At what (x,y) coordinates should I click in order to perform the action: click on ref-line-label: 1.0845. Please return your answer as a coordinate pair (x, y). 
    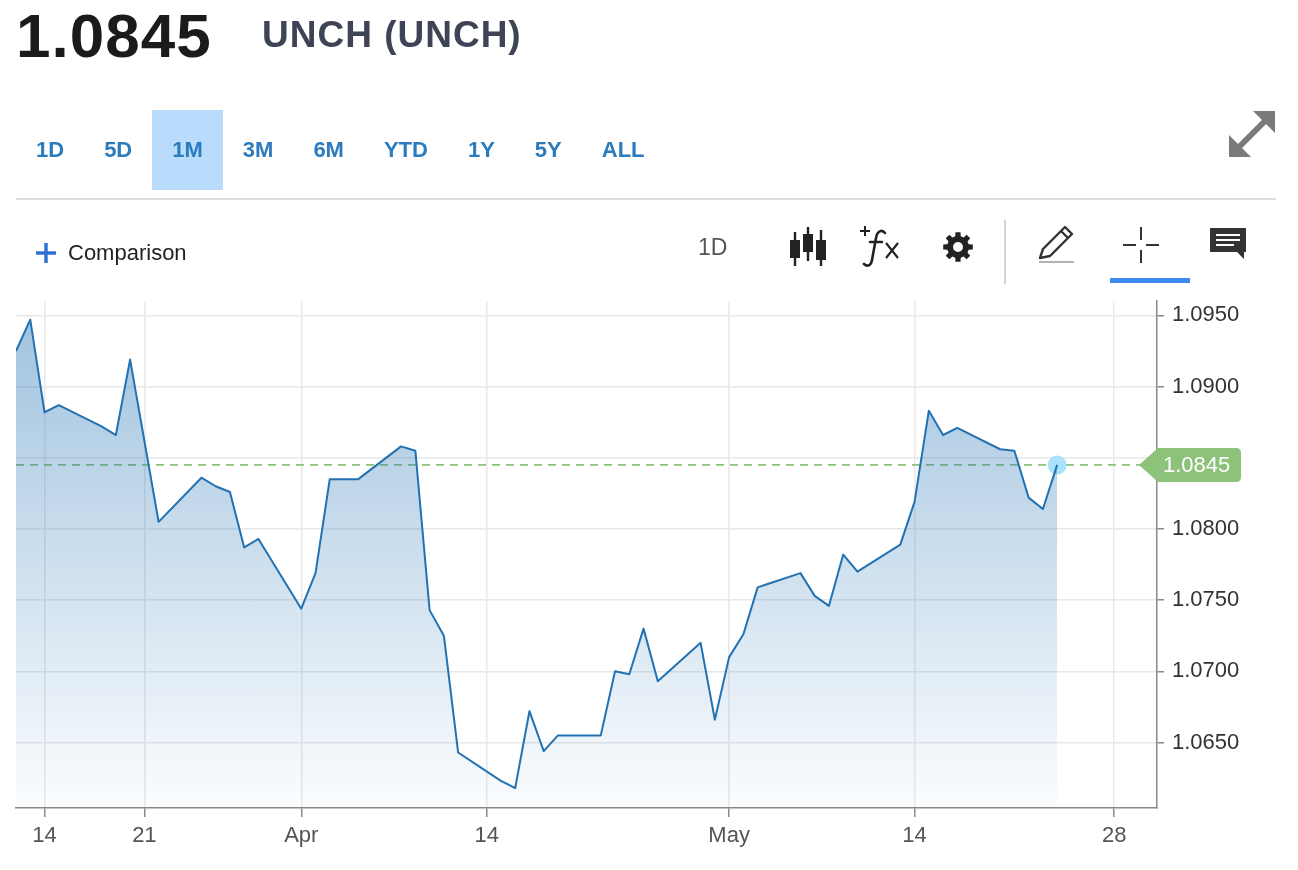
    Looking at the image, I should click on (1197, 464).